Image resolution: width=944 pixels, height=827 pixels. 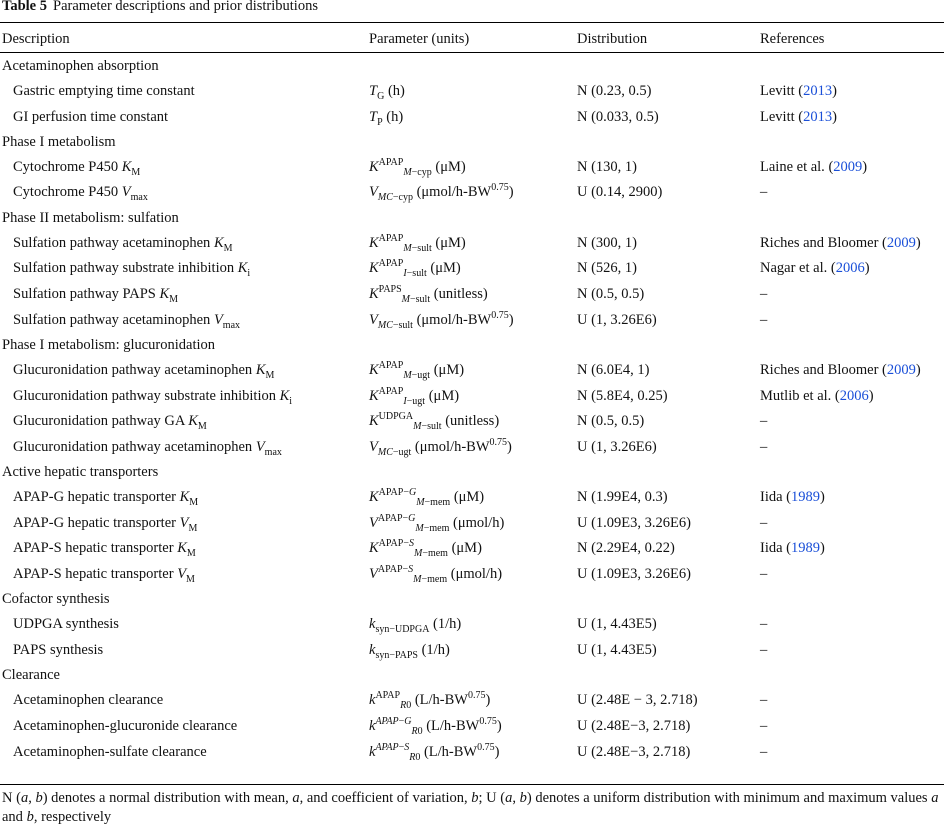 What do you see at coordinates (88, 700) in the screenshot?
I see `description-cell: Acetaminophen clearance` at bounding box center [88, 700].